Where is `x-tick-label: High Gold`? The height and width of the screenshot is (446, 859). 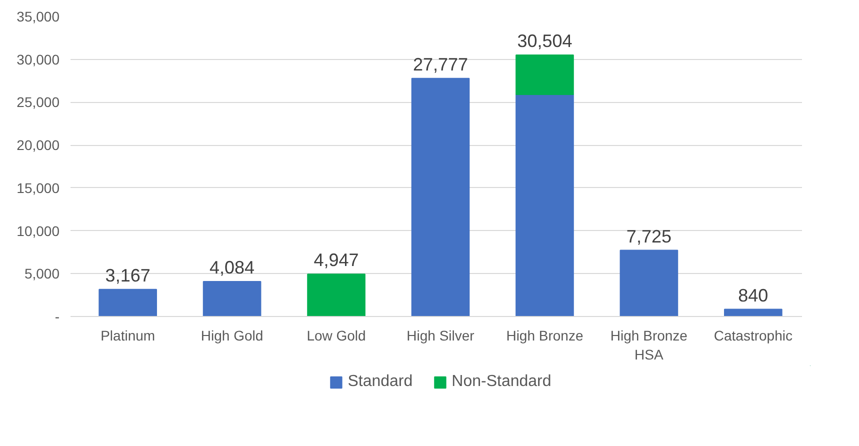
x-tick-label: High Gold is located at coordinates (232, 336).